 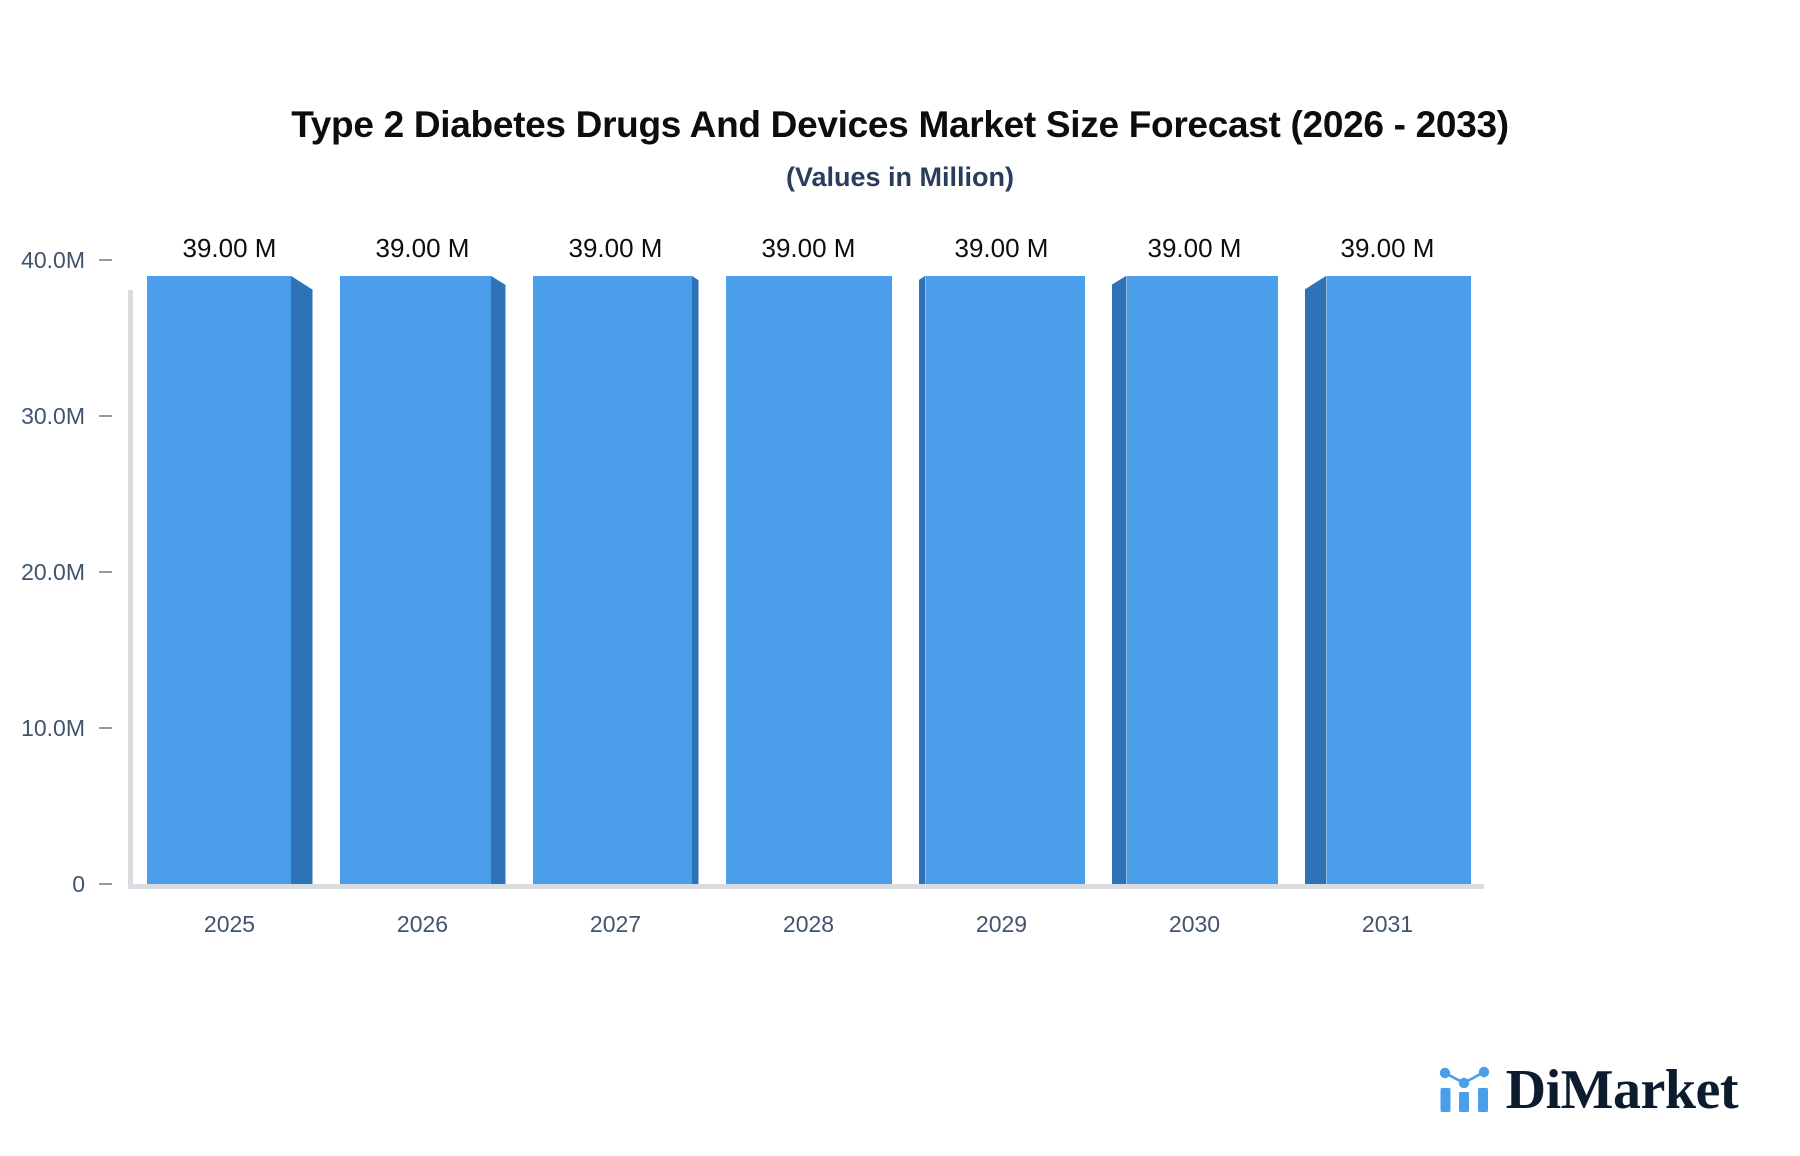 What do you see at coordinates (806, 886) in the screenshot?
I see `x-axis-line` at bounding box center [806, 886].